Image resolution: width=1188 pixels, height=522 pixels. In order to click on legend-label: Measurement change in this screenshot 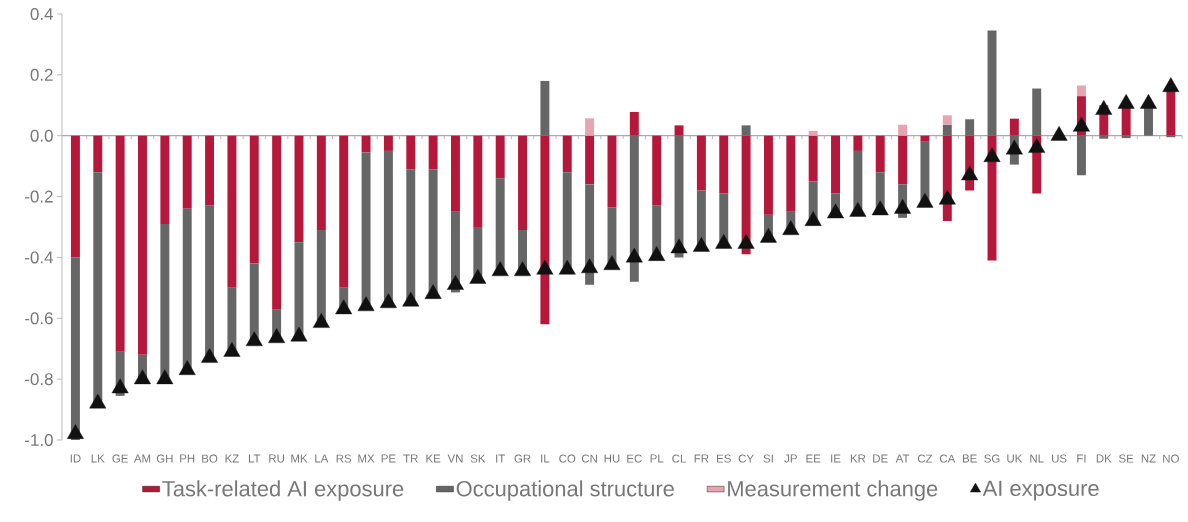, I will do `click(833, 490)`.